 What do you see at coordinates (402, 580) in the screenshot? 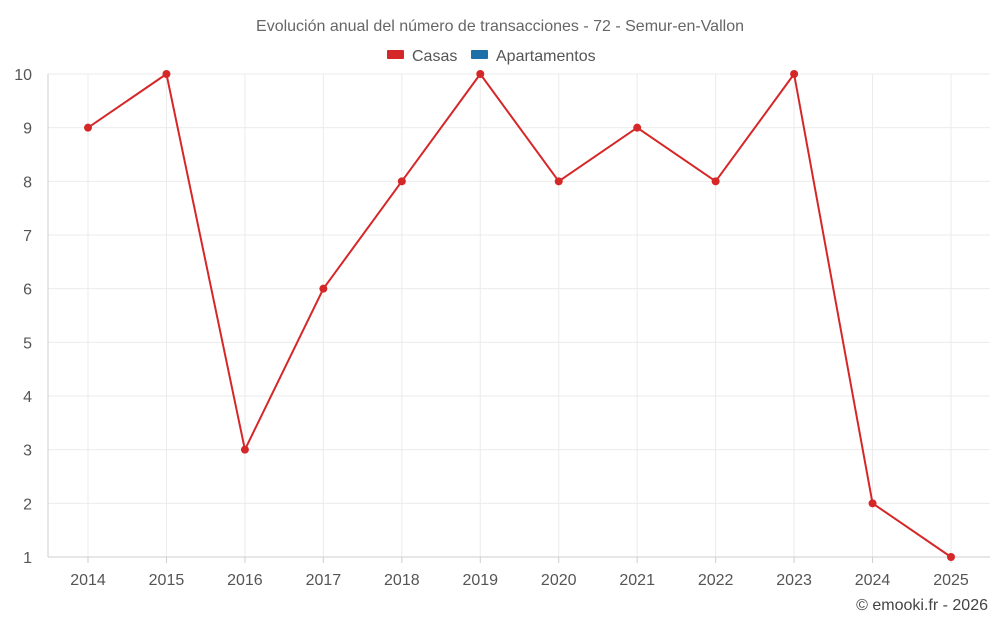
I see `x-tick-label: 2018` at bounding box center [402, 580].